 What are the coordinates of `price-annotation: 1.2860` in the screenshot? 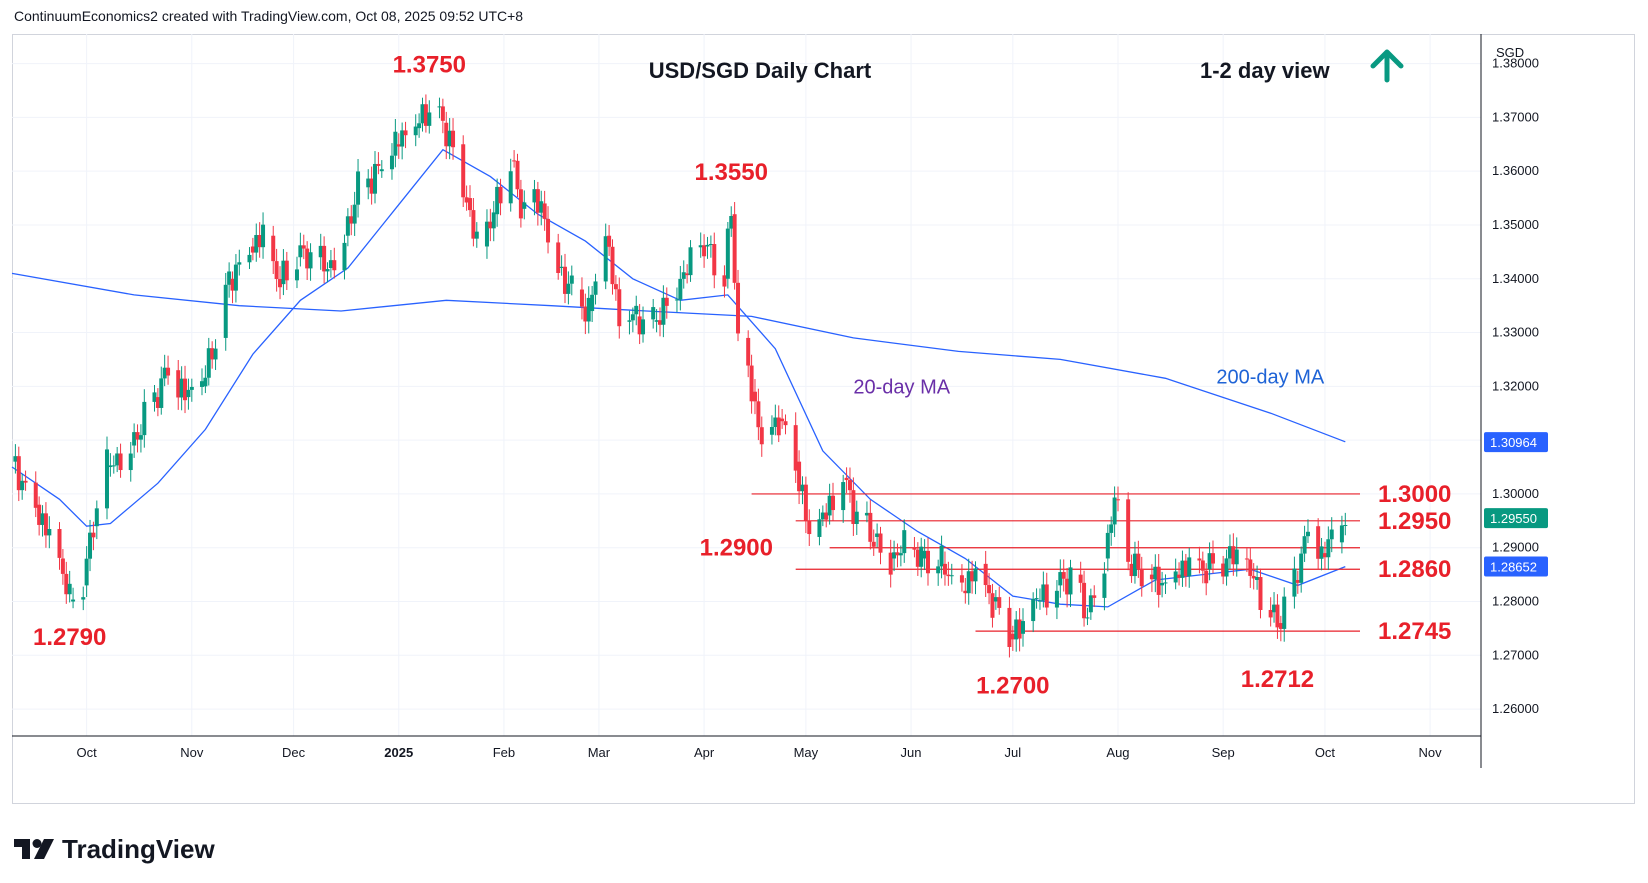 It's located at (1414, 569).